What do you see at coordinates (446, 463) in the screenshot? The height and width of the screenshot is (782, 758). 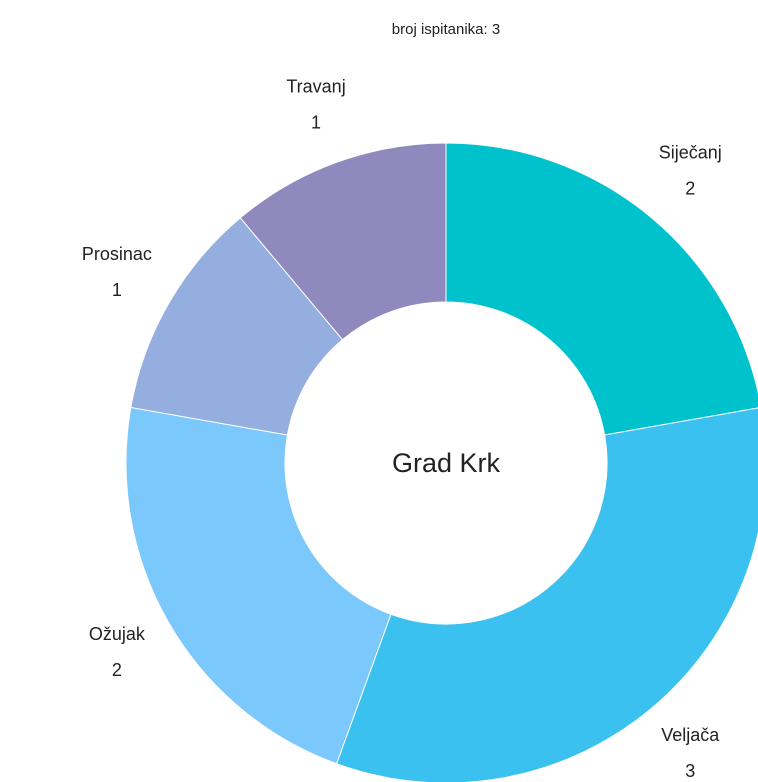 I see `center-label: Grad Krk` at bounding box center [446, 463].